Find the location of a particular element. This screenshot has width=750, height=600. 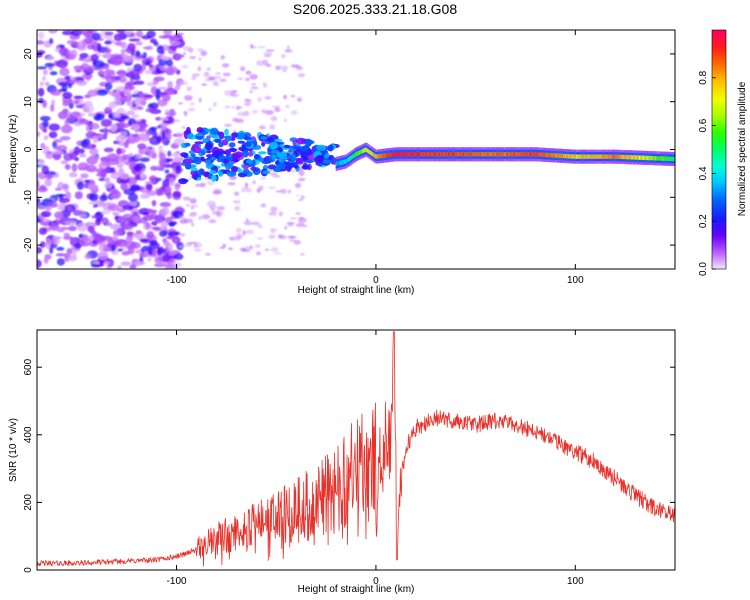

signal-ridge is located at coordinates (505, 156).